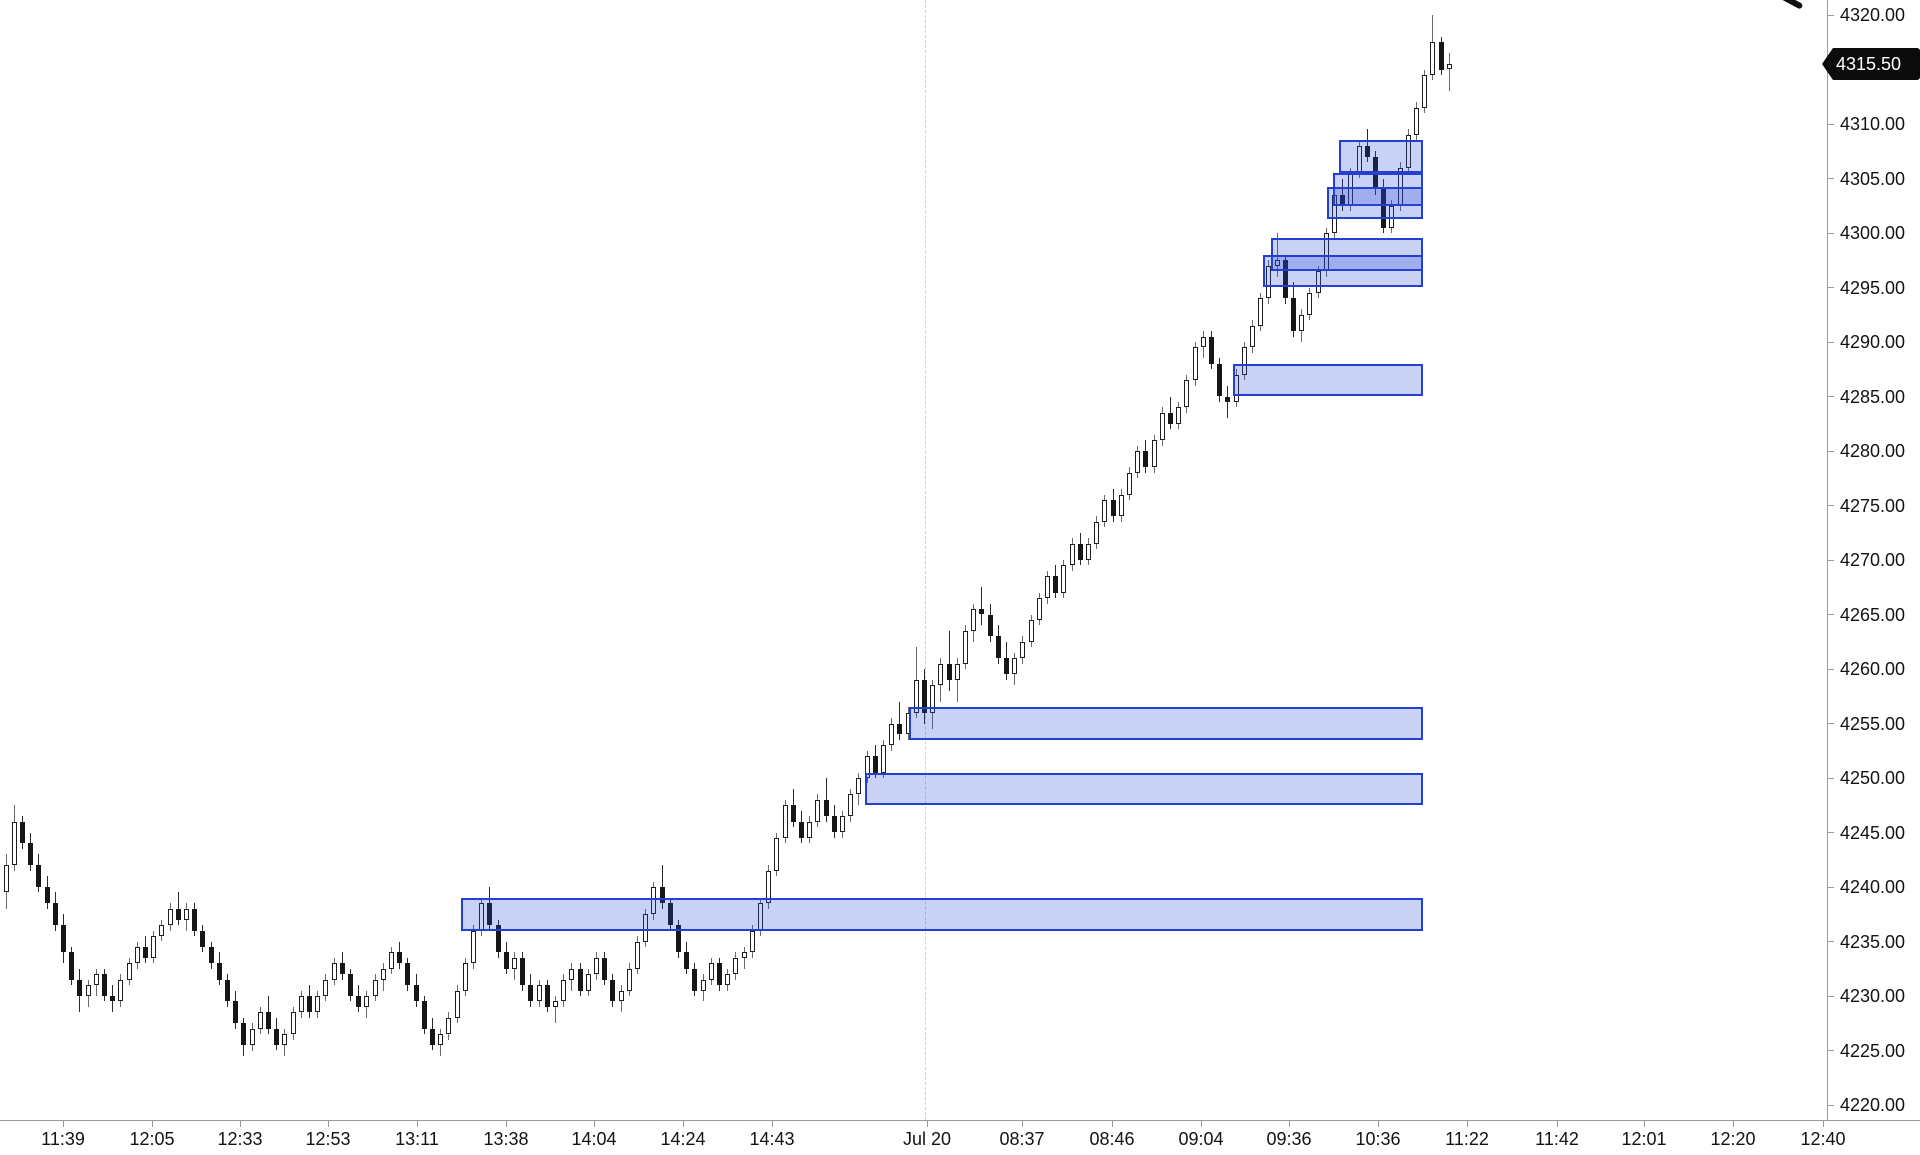 This screenshot has height=1155, width=1920. Describe the element at coordinates (1873, 124) in the screenshot. I see `price-axis-label: 4310.00` at that location.